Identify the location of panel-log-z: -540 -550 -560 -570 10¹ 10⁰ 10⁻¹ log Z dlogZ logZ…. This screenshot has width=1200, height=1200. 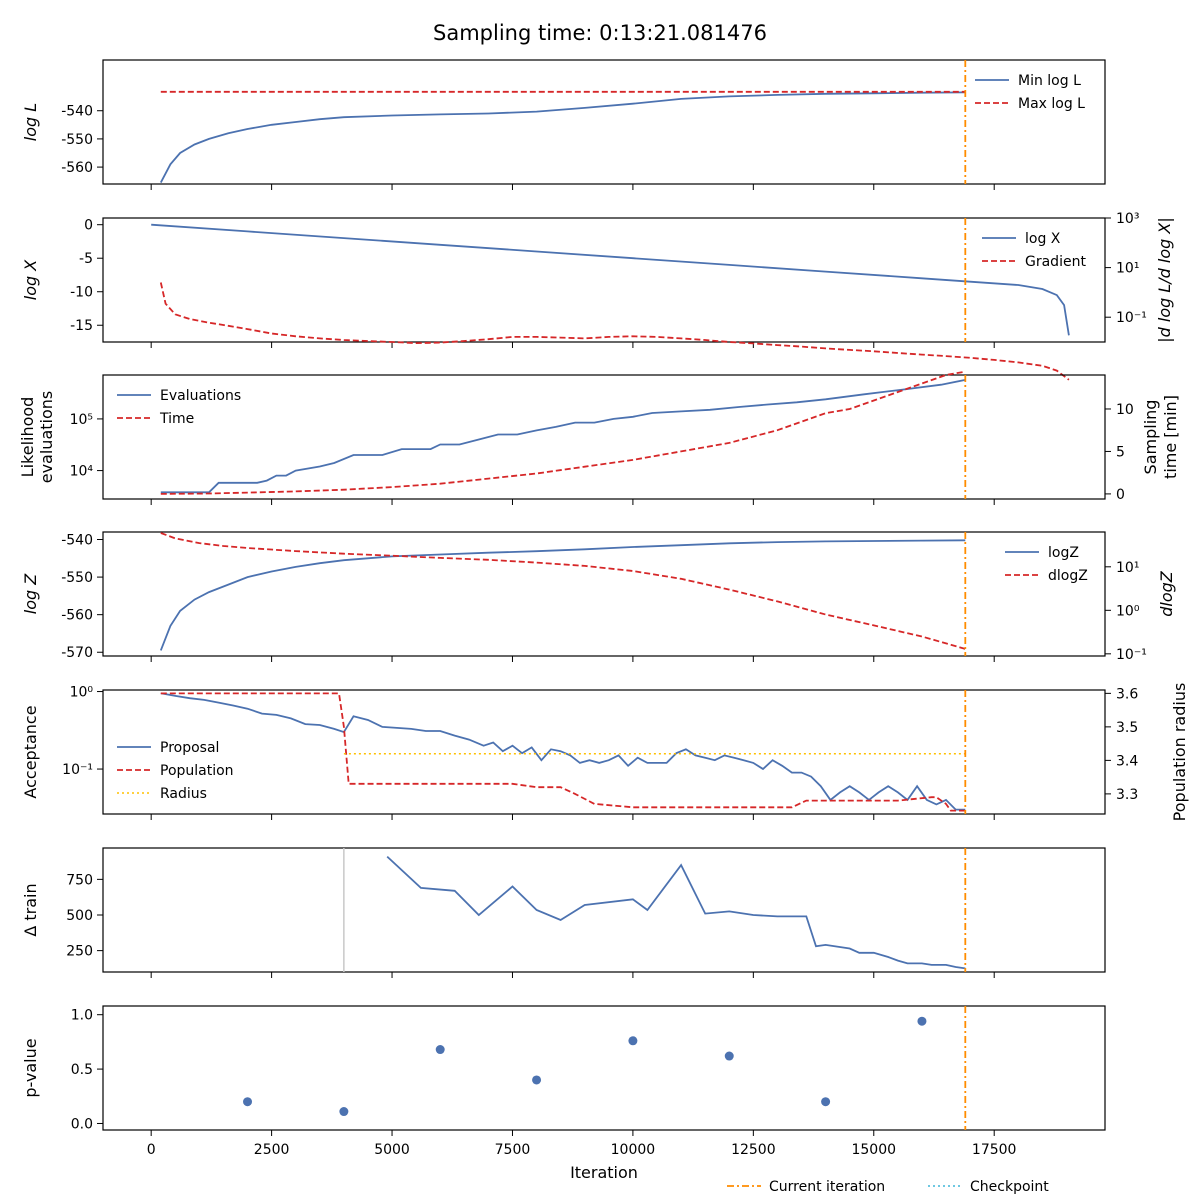
(598, 597).